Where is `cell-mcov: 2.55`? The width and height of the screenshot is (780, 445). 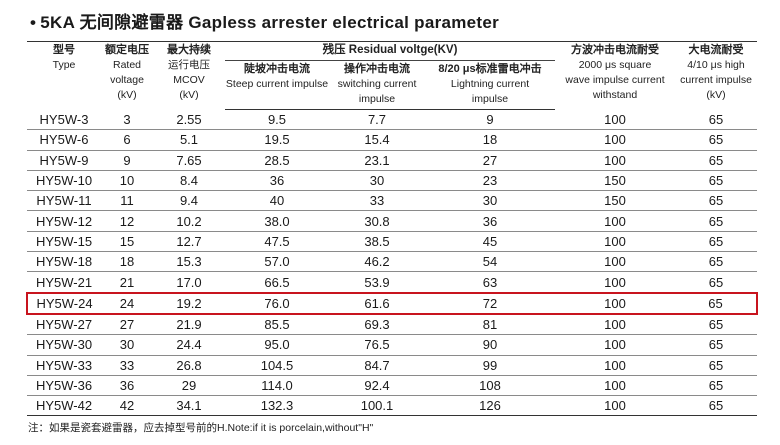
cell-mcov: 2.55 is located at coordinates (189, 120).